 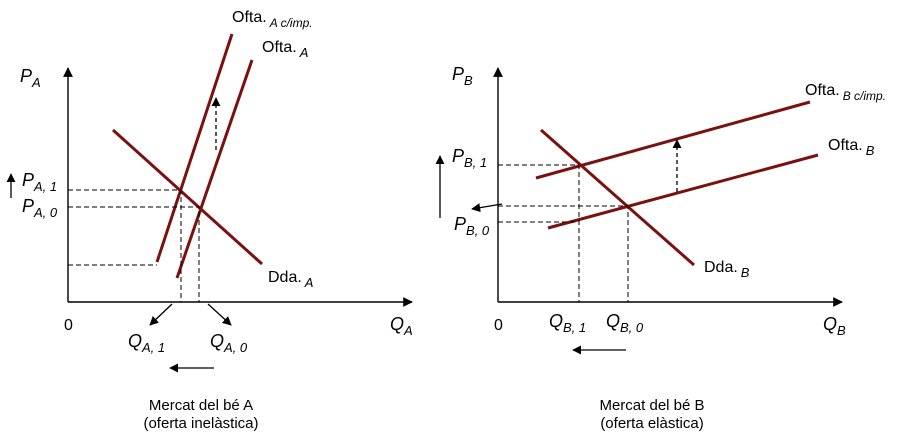 What do you see at coordinates (161, 314) in the screenshot?
I see `panel-a-q1-arrow` at bounding box center [161, 314].